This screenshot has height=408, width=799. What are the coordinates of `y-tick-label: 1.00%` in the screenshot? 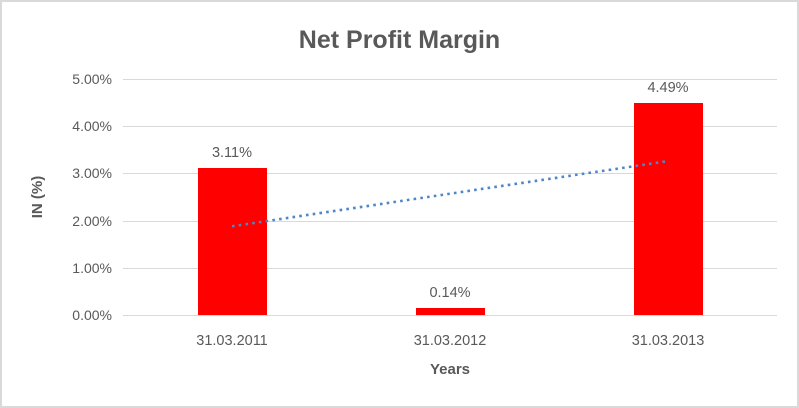 It's located at (92, 267).